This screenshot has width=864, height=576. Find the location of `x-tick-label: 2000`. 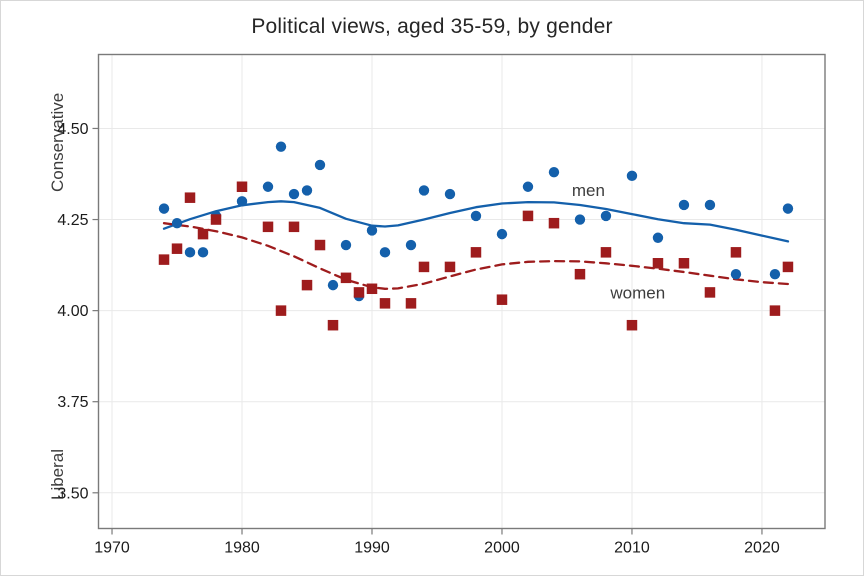

x-tick-label: 2000 is located at coordinates (502, 548).